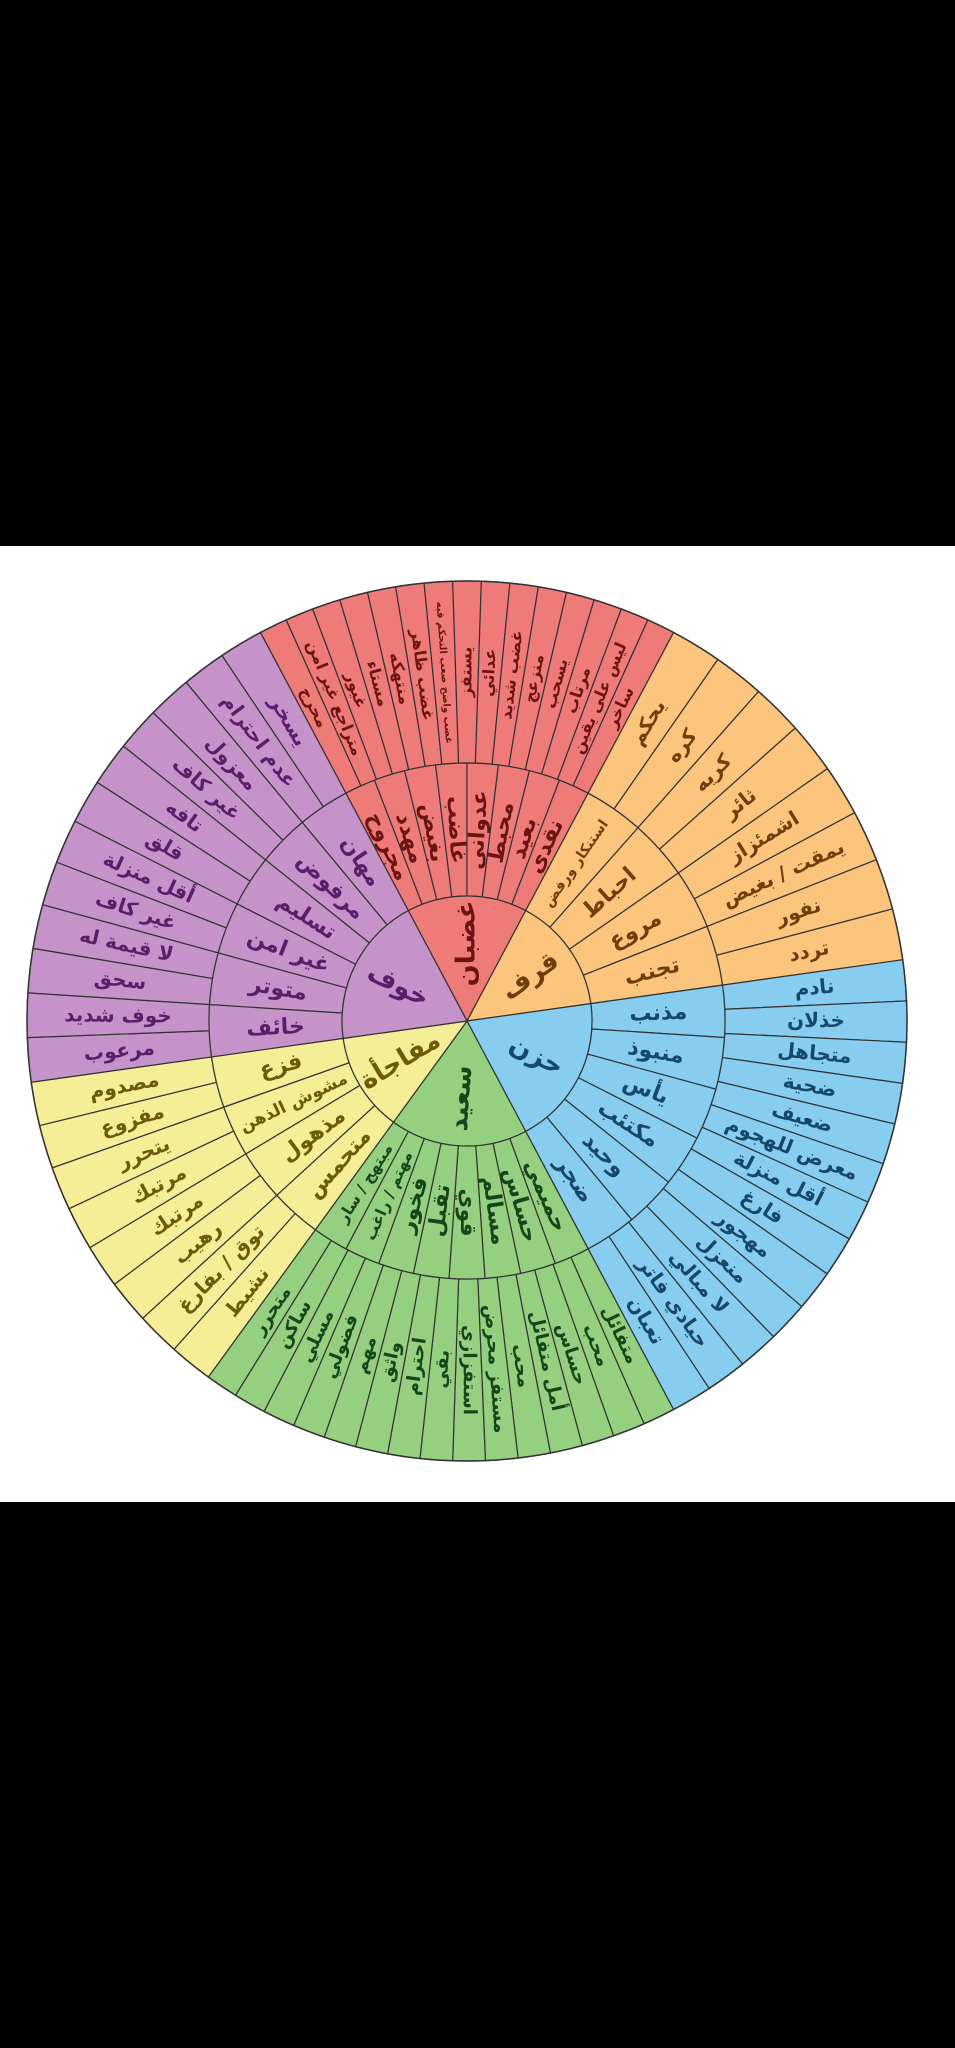 The height and width of the screenshot is (2048, 955). What do you see at coordinates (120, 980) in the screenshot?
I see `outer-label: سحق` at bounding box center [120, 980].